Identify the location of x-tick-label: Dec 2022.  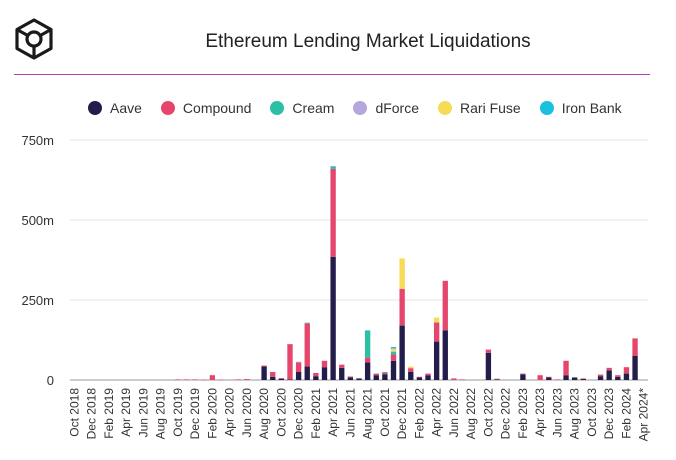
(506, 414).